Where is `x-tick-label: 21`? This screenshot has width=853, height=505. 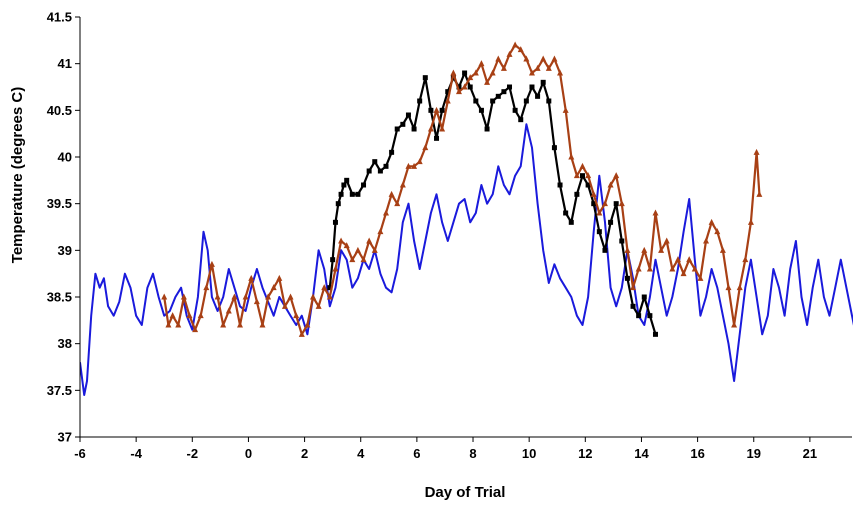
x-tick-label: 21 is located at coordinates (810, 453).